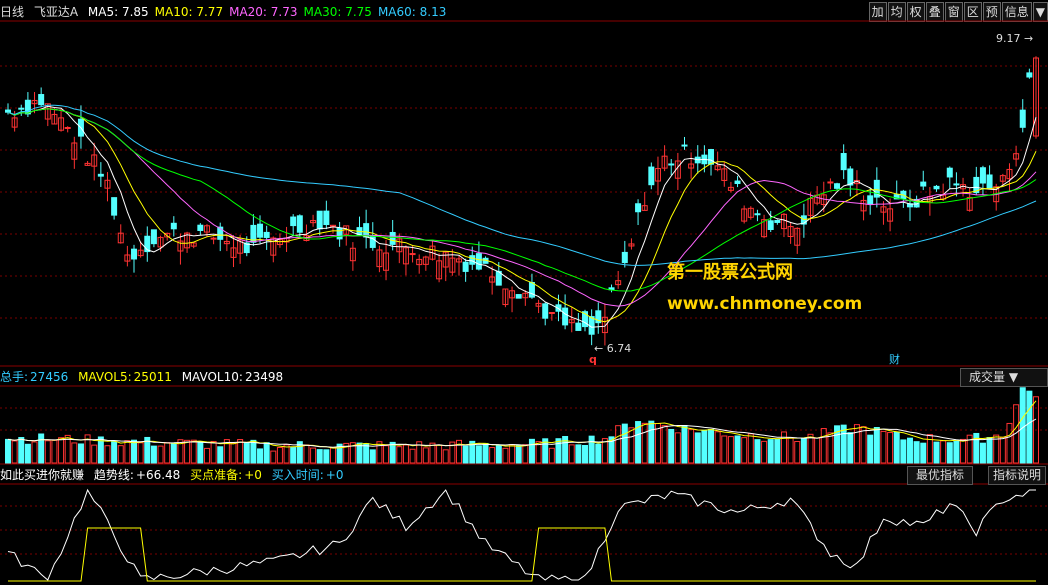 The width and height of the screenshot is (1048, 585). What do you see at coordinates (334, 475) in the screenshot?
I see `buy-time-value: +0` at bounding box center [334, 475].